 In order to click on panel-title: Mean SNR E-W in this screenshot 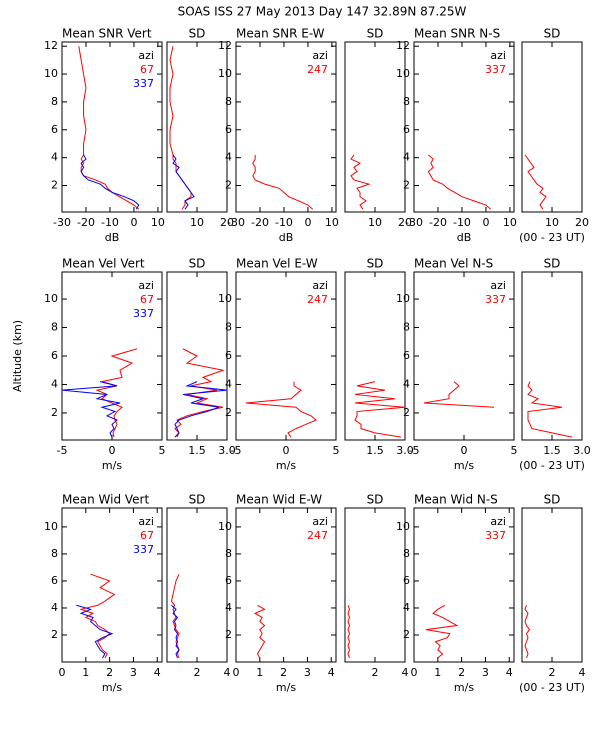, I will do `click(280, 34)`.